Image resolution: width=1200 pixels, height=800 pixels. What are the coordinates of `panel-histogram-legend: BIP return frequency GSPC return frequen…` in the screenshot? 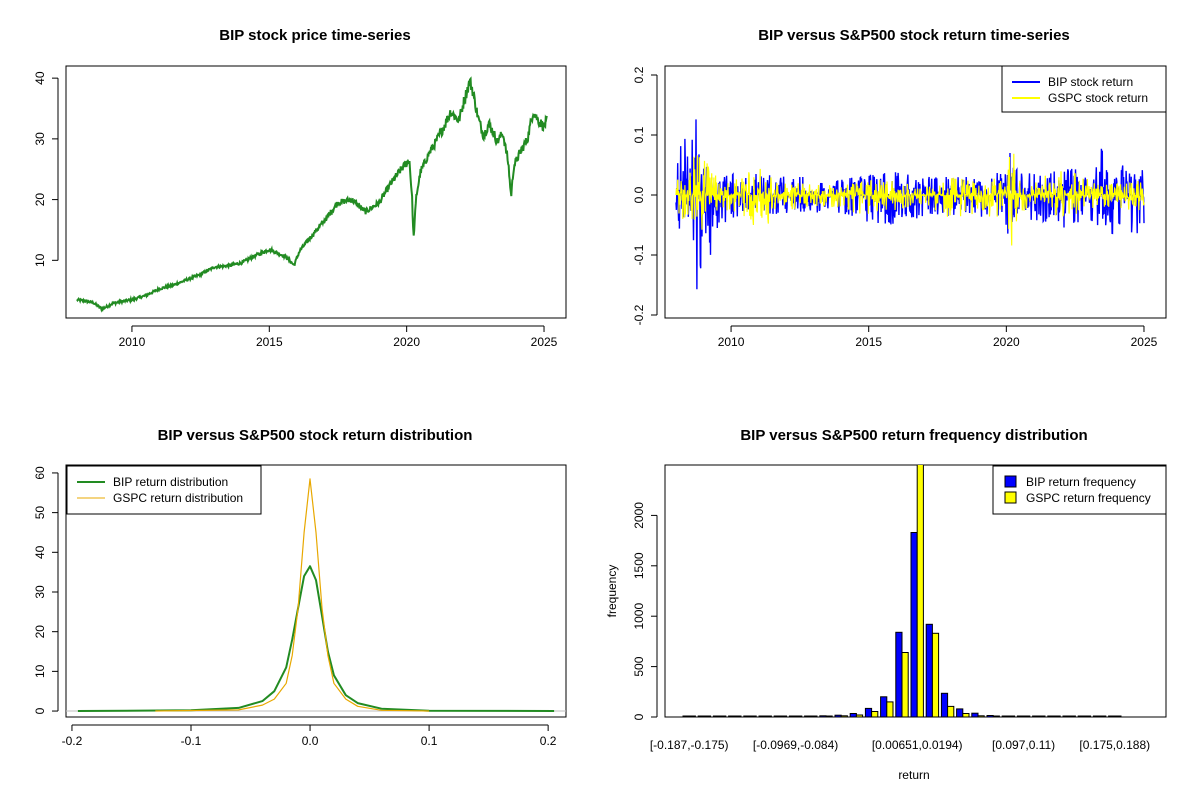 It's located at (1079, 490).